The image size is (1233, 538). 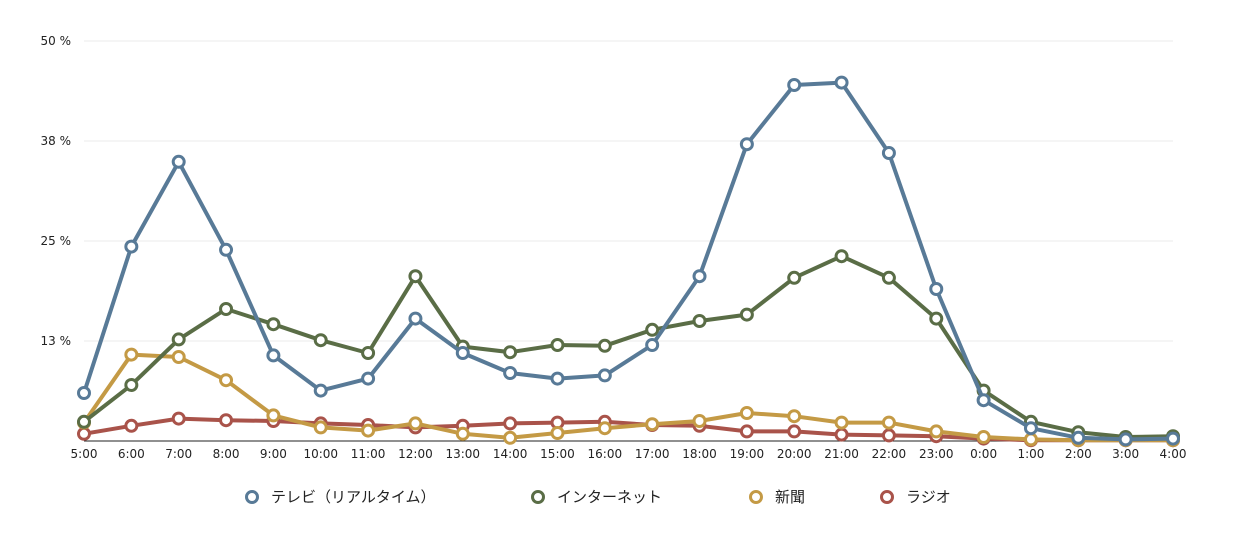 I want to click on legend-label: ラジオ, so click(x=928, y=497).